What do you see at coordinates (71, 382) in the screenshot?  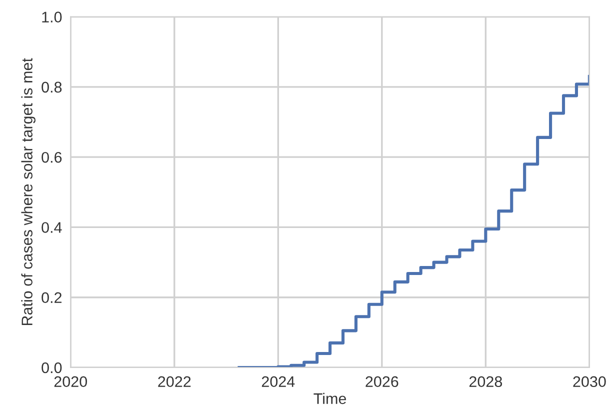 I see `x-tick-label: 2020` at bounding box center [71, 382].